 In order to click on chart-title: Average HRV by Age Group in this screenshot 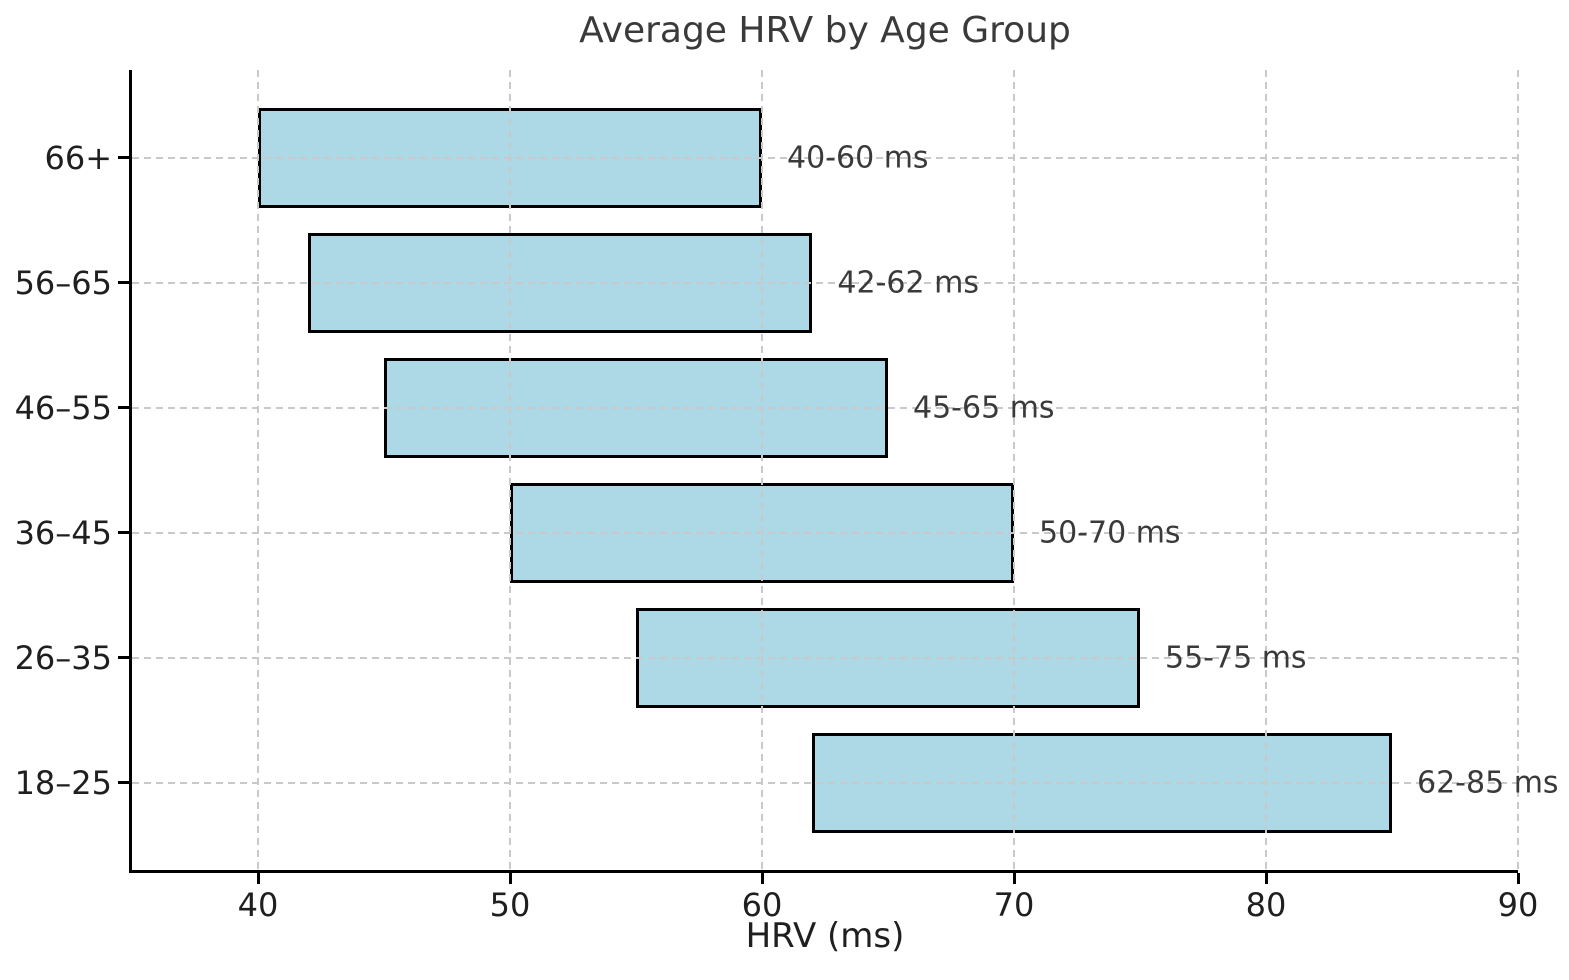, I will do `click(825, 30)`.